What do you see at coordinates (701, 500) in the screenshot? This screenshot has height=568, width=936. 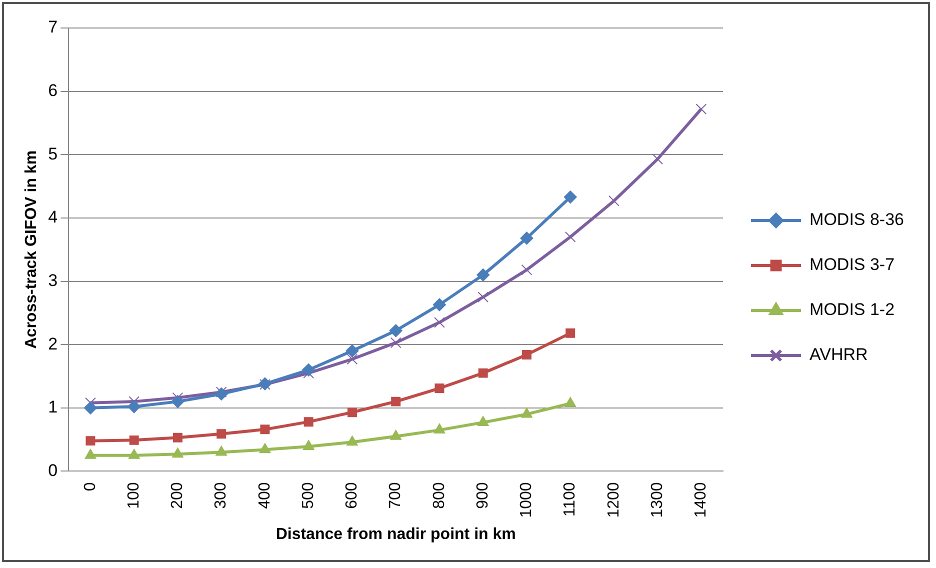 I see `x-tick-label: 1400` at bounding box center [701, 500].